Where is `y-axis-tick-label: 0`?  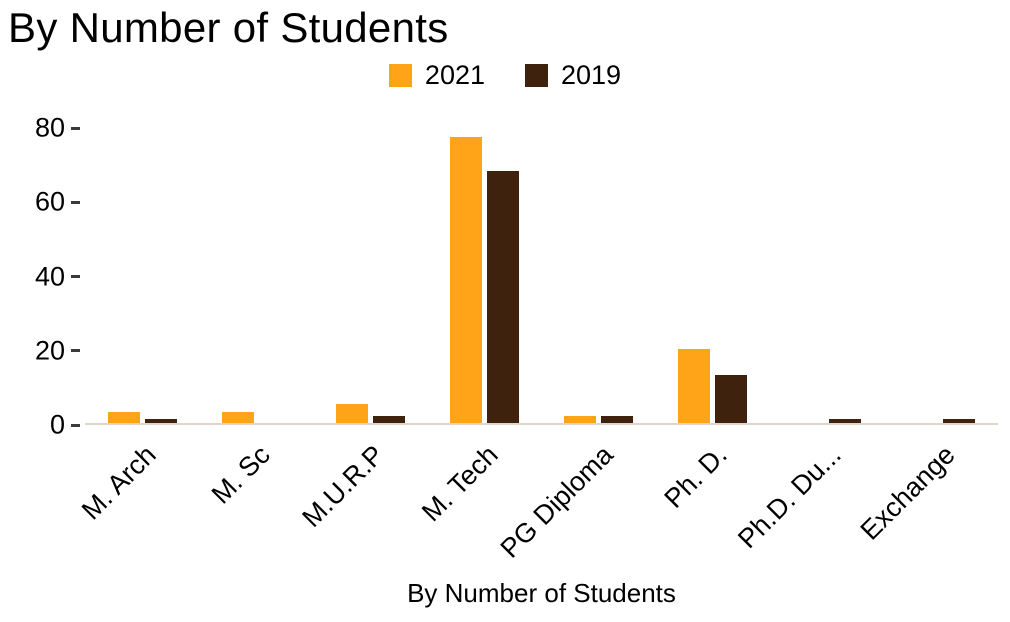
y-axis-tick-label: 0 is located at coordinates (57, 424).